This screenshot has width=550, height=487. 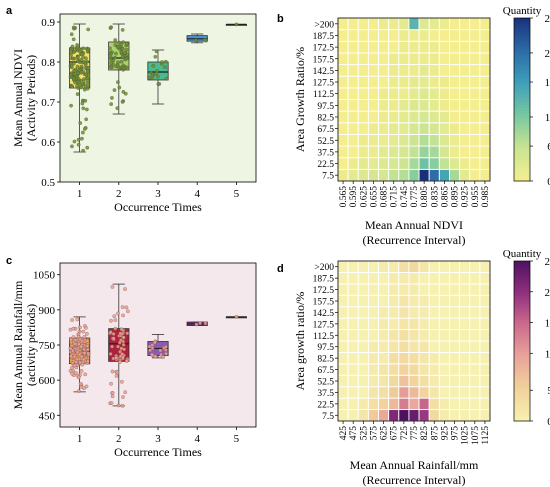 What do you see at coordinates (344, 197) in the screenshot?
I see `x-tick-label: 0.565` at bounding box center [344, 197].